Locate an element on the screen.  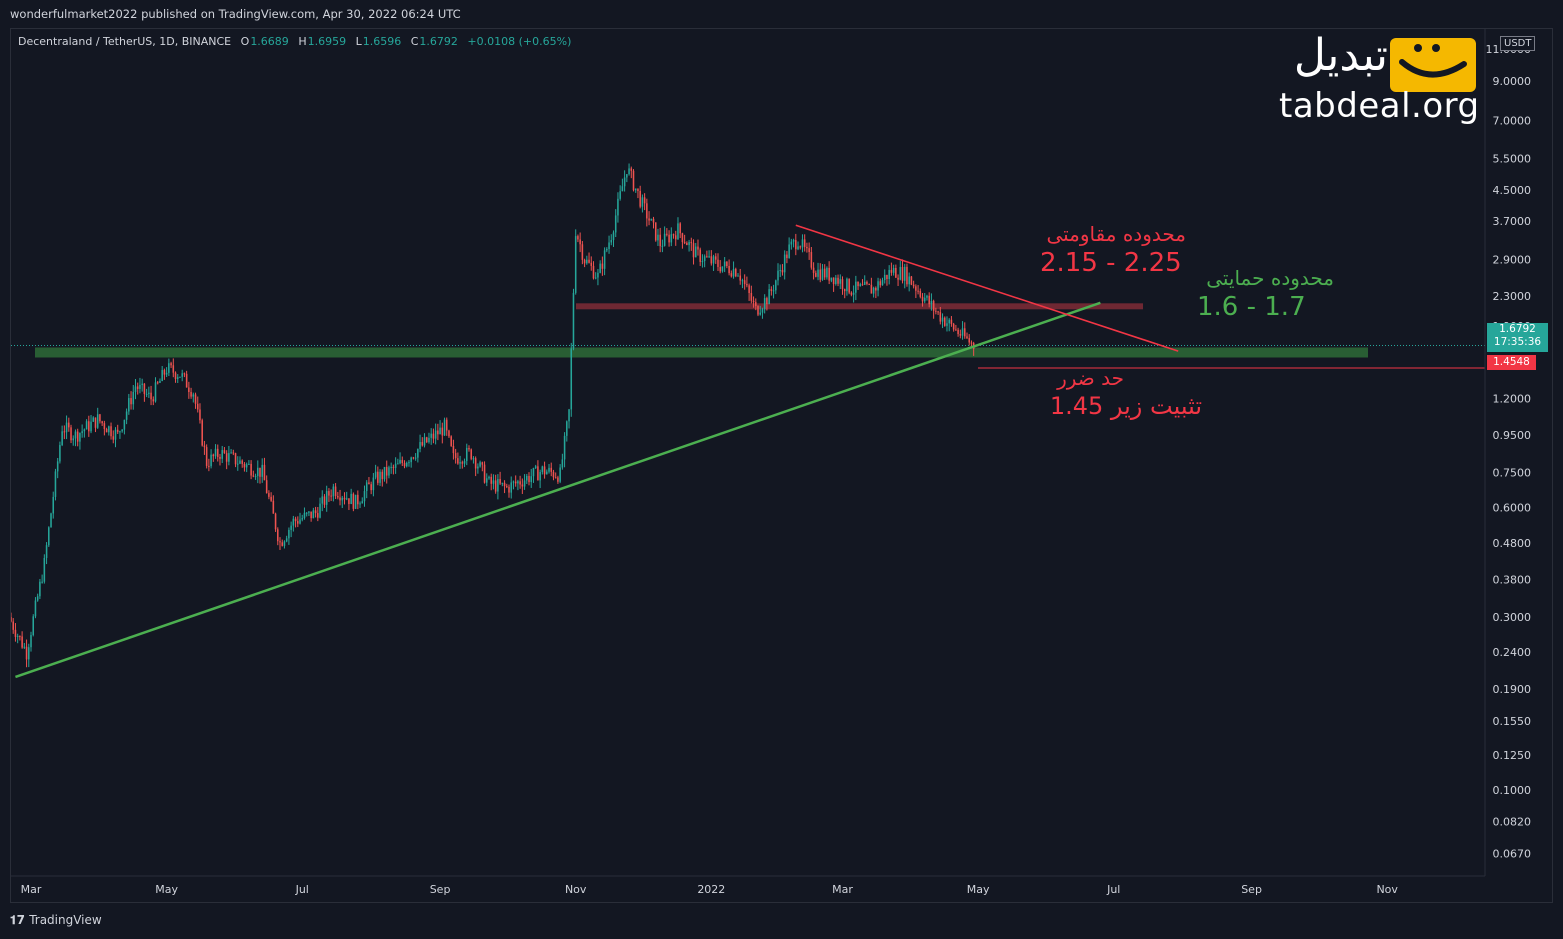
x-tick-label: Nov is located at coordinates (1387, 889).